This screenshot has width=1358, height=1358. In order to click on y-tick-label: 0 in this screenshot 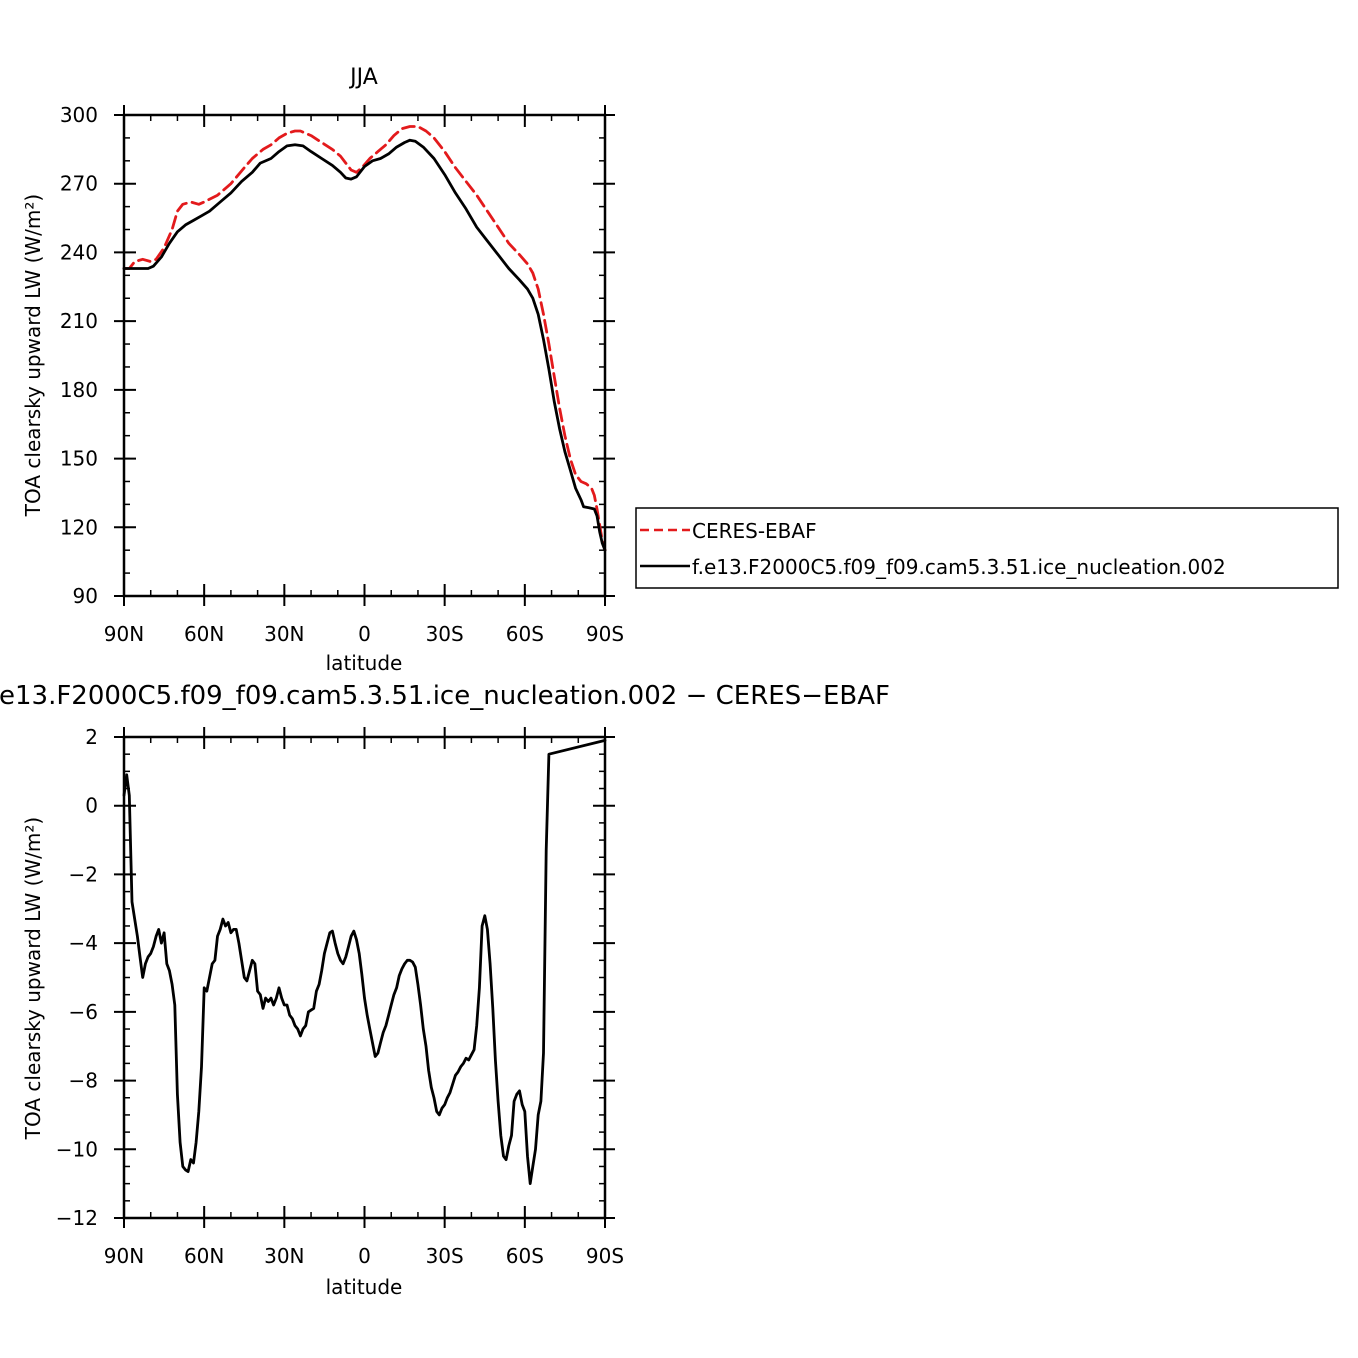, I will do `click(91, 806)`.